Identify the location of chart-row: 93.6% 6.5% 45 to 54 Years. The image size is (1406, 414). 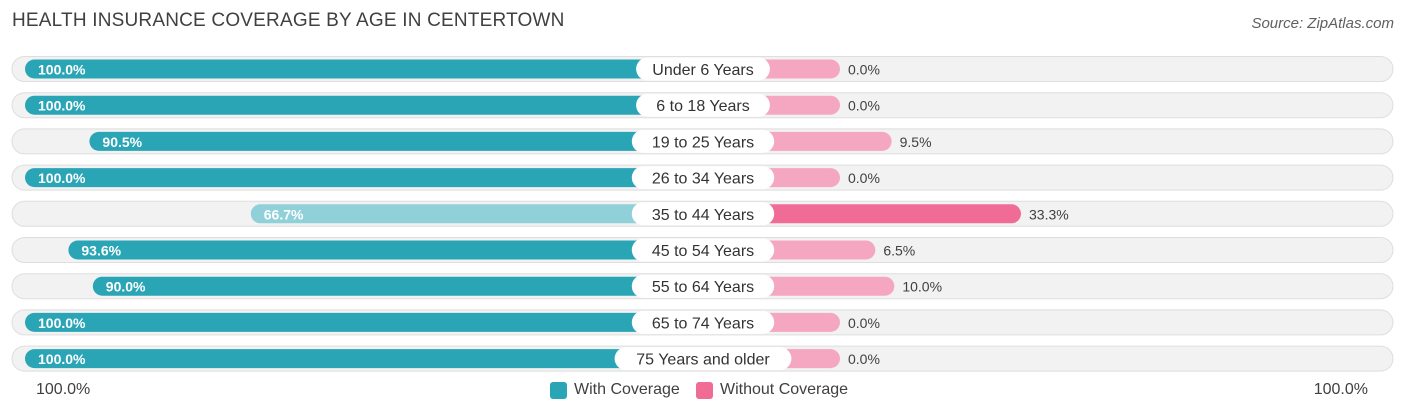
(702, 250).